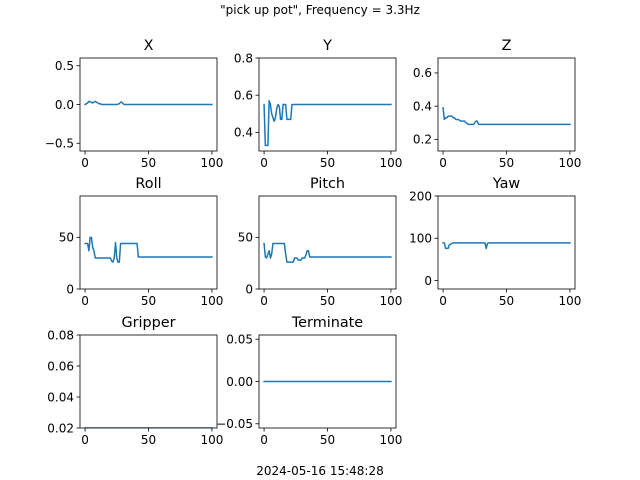 The width and height of the screenshot is (640, 480). I want to click on subplot-title-z: Z, so click(507, 46).